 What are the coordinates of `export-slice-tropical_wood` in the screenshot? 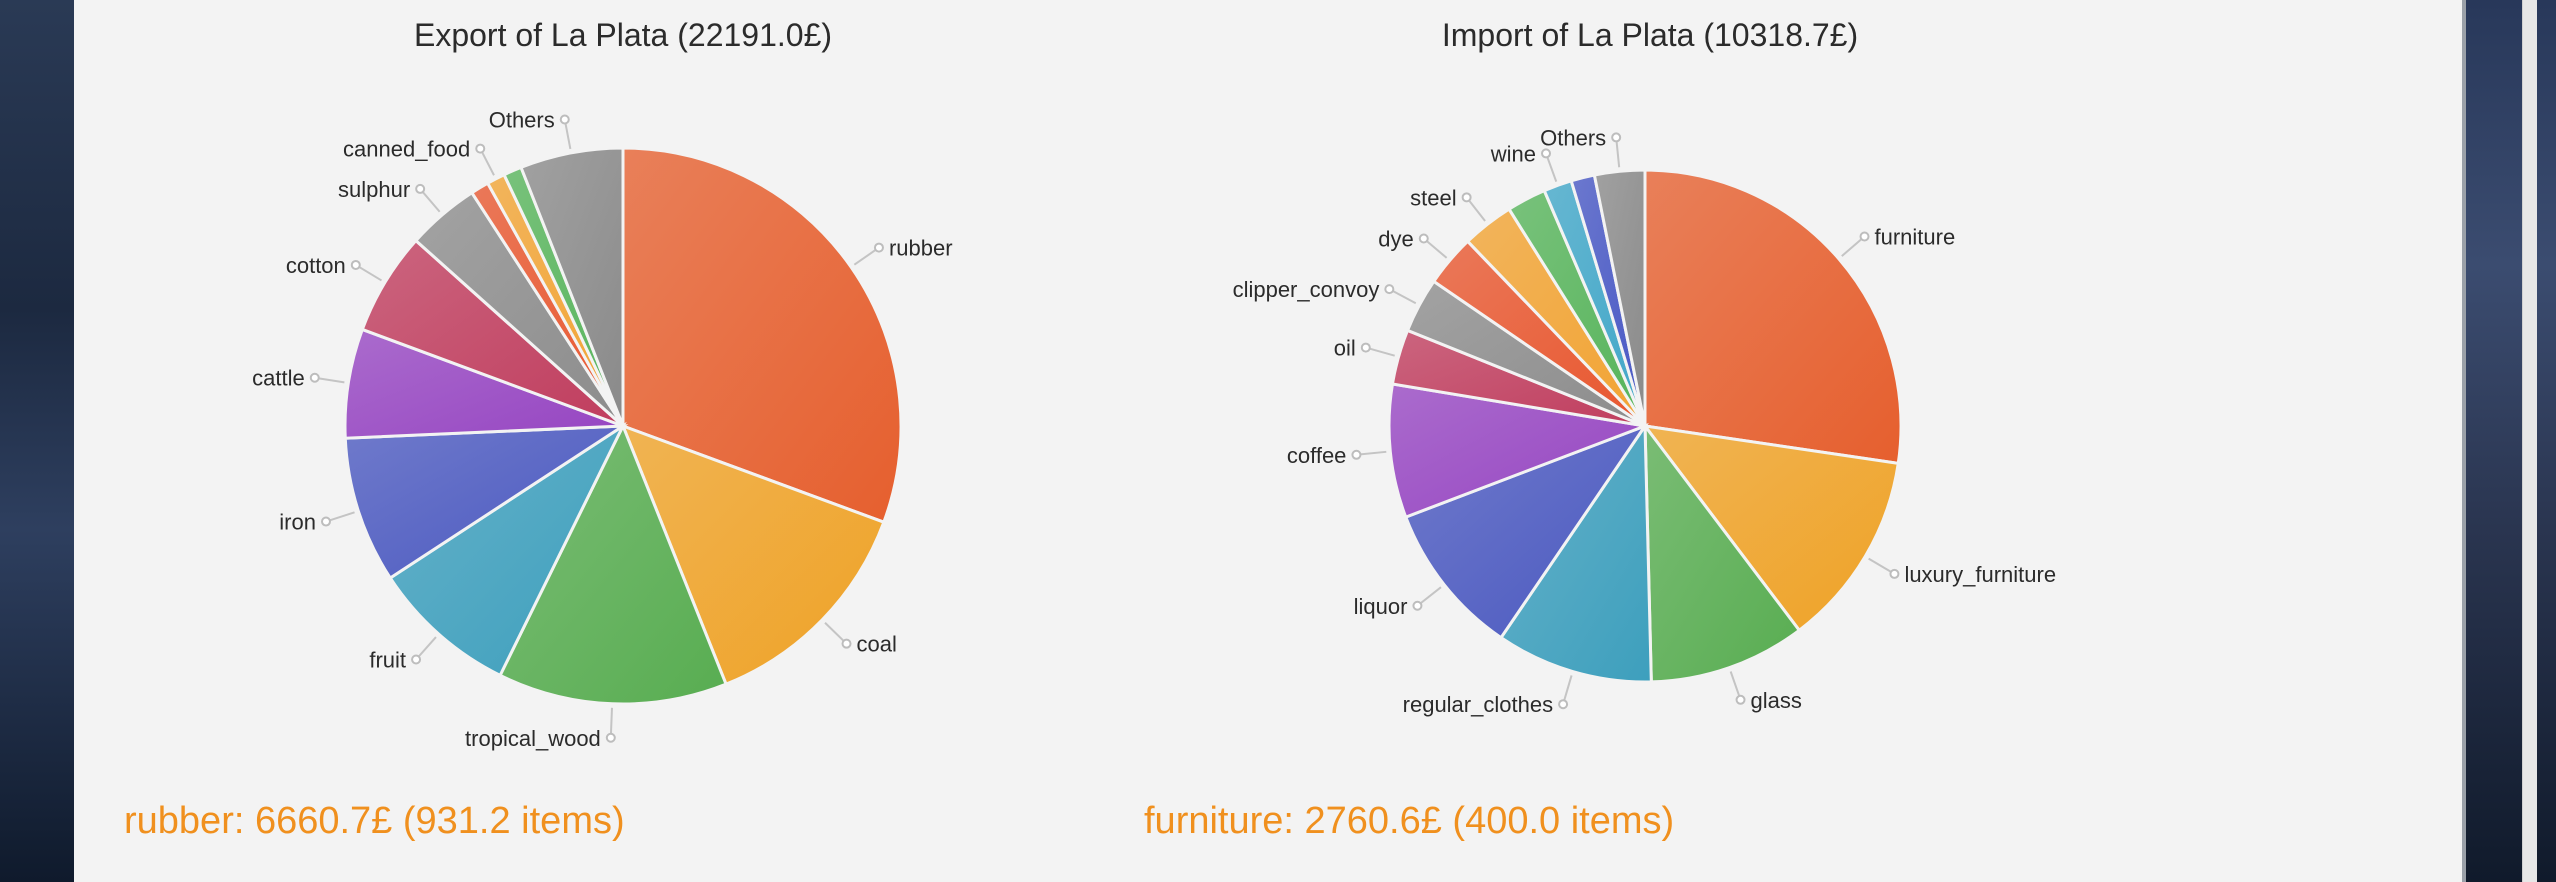 It's located at (613, 564).